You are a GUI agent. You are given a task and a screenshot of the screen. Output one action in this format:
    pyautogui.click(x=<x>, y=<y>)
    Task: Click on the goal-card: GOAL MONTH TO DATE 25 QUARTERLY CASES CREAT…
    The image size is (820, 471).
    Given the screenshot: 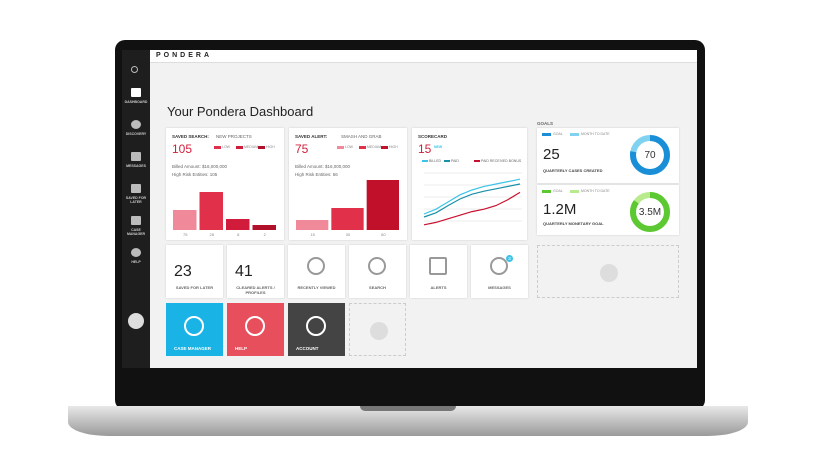 What is the action you would take?
    pyautogui.click(x=608, y=155)
    